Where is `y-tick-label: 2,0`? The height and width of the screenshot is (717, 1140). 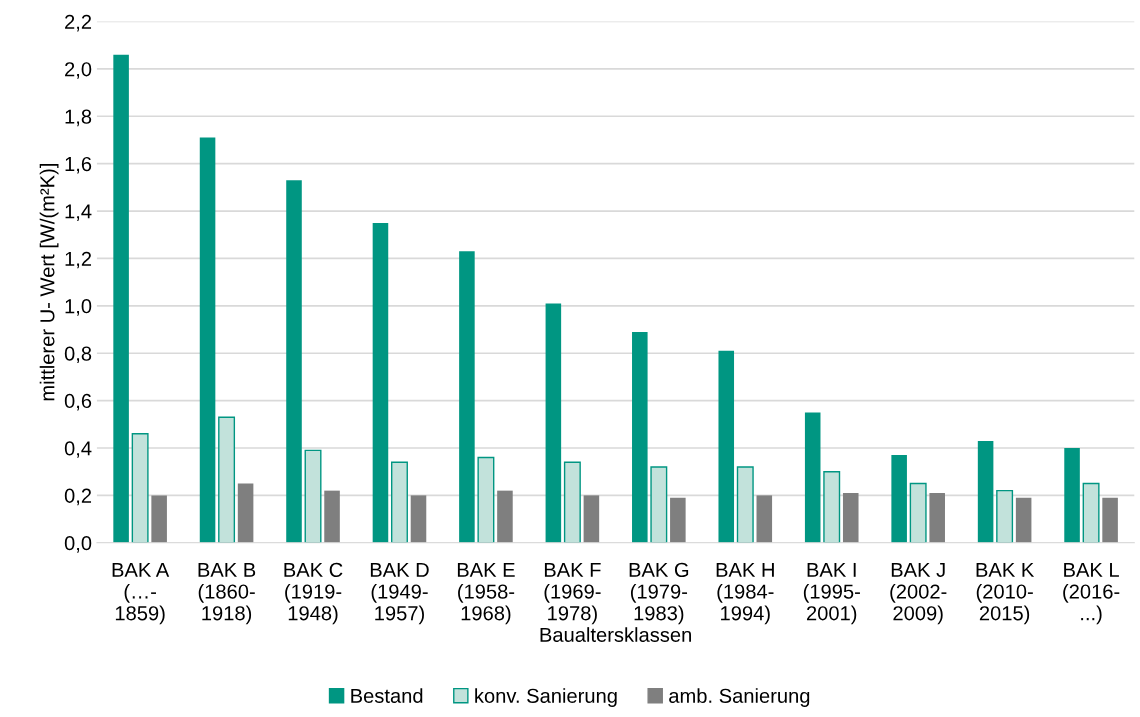
y-tick-label: 2,0 is located at coordinates (78, 70).